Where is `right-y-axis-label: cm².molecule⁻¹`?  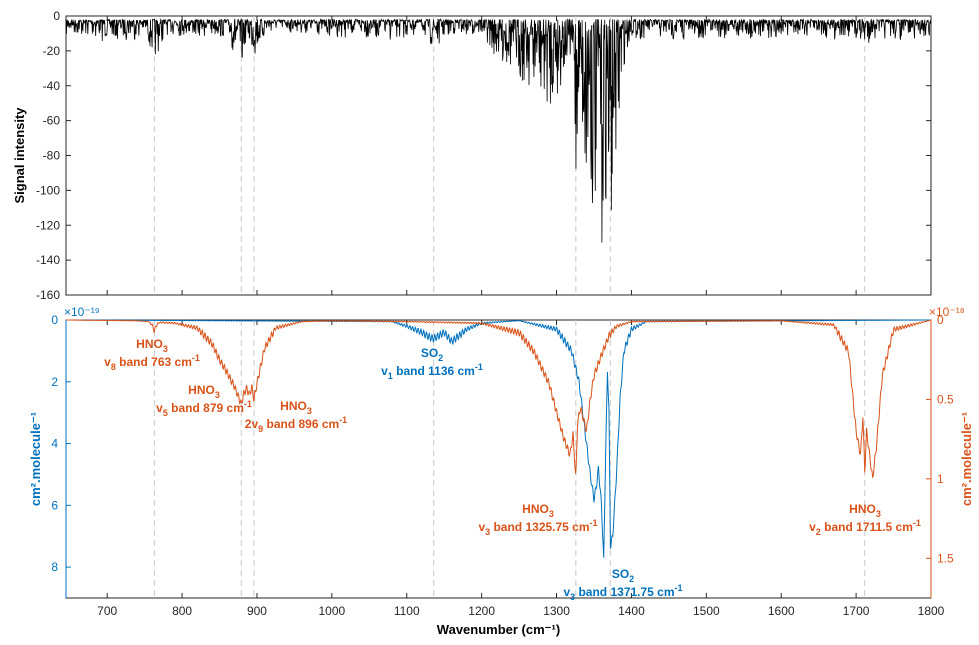
right-y-axis-label: cm².molecule⁻¹ is located at coordinates (966, 459).